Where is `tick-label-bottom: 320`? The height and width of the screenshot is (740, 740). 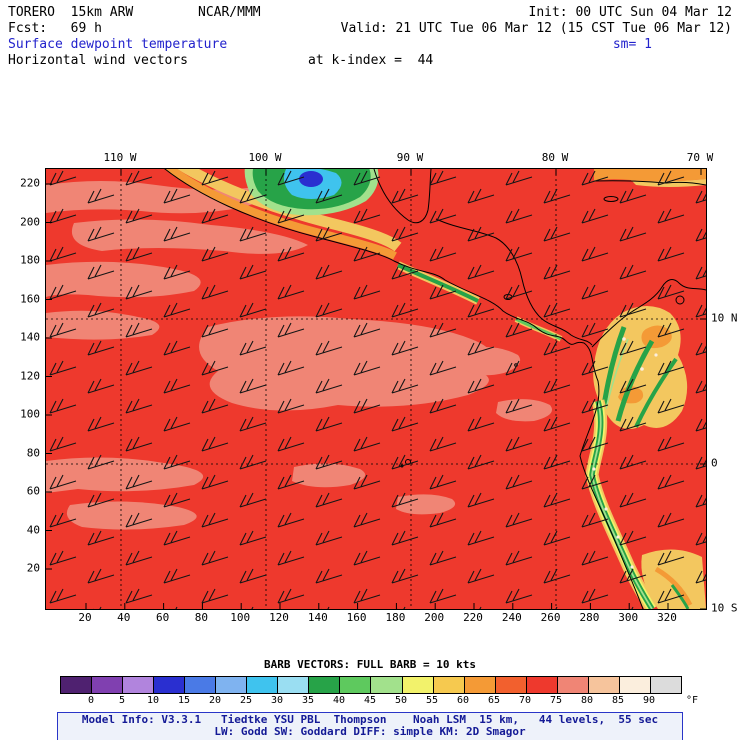 tick-label-bottom: 320 is located at coordinates (667, 617).